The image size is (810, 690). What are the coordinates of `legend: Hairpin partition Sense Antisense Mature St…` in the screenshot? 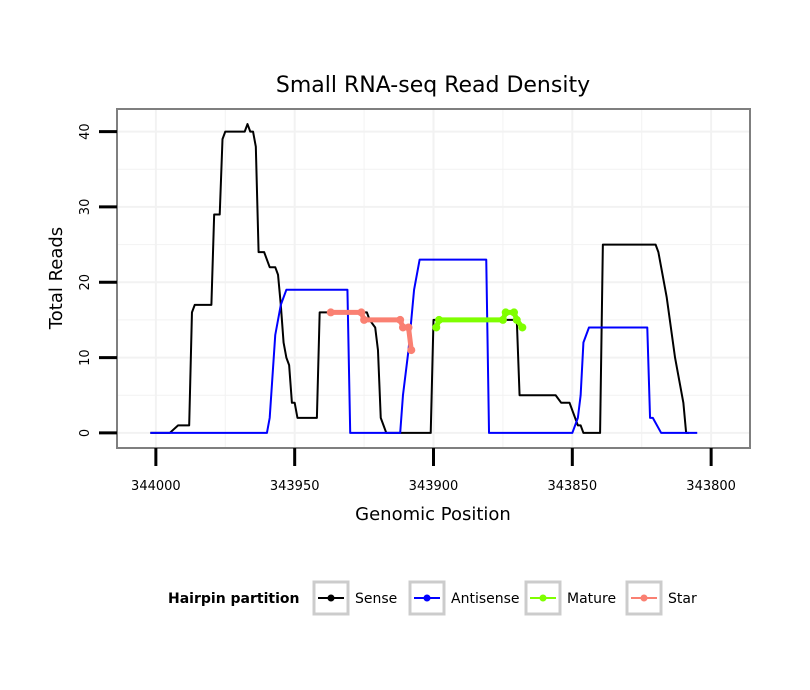 It's located at (432, 598).